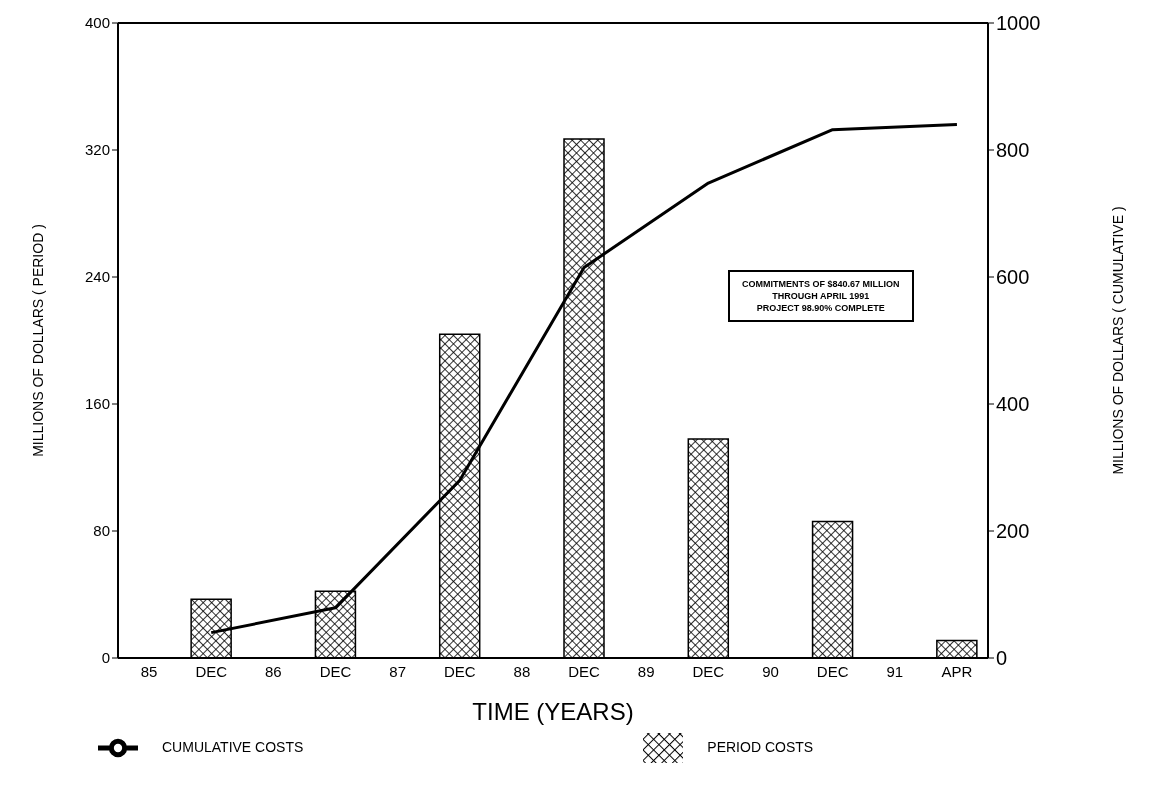 The width and height of the screenshot is (1172, 789). I want to click on y2-axis-title: MILLIONS OF DOLLARS ( CUMULATIVE ), so click(1117, 340).